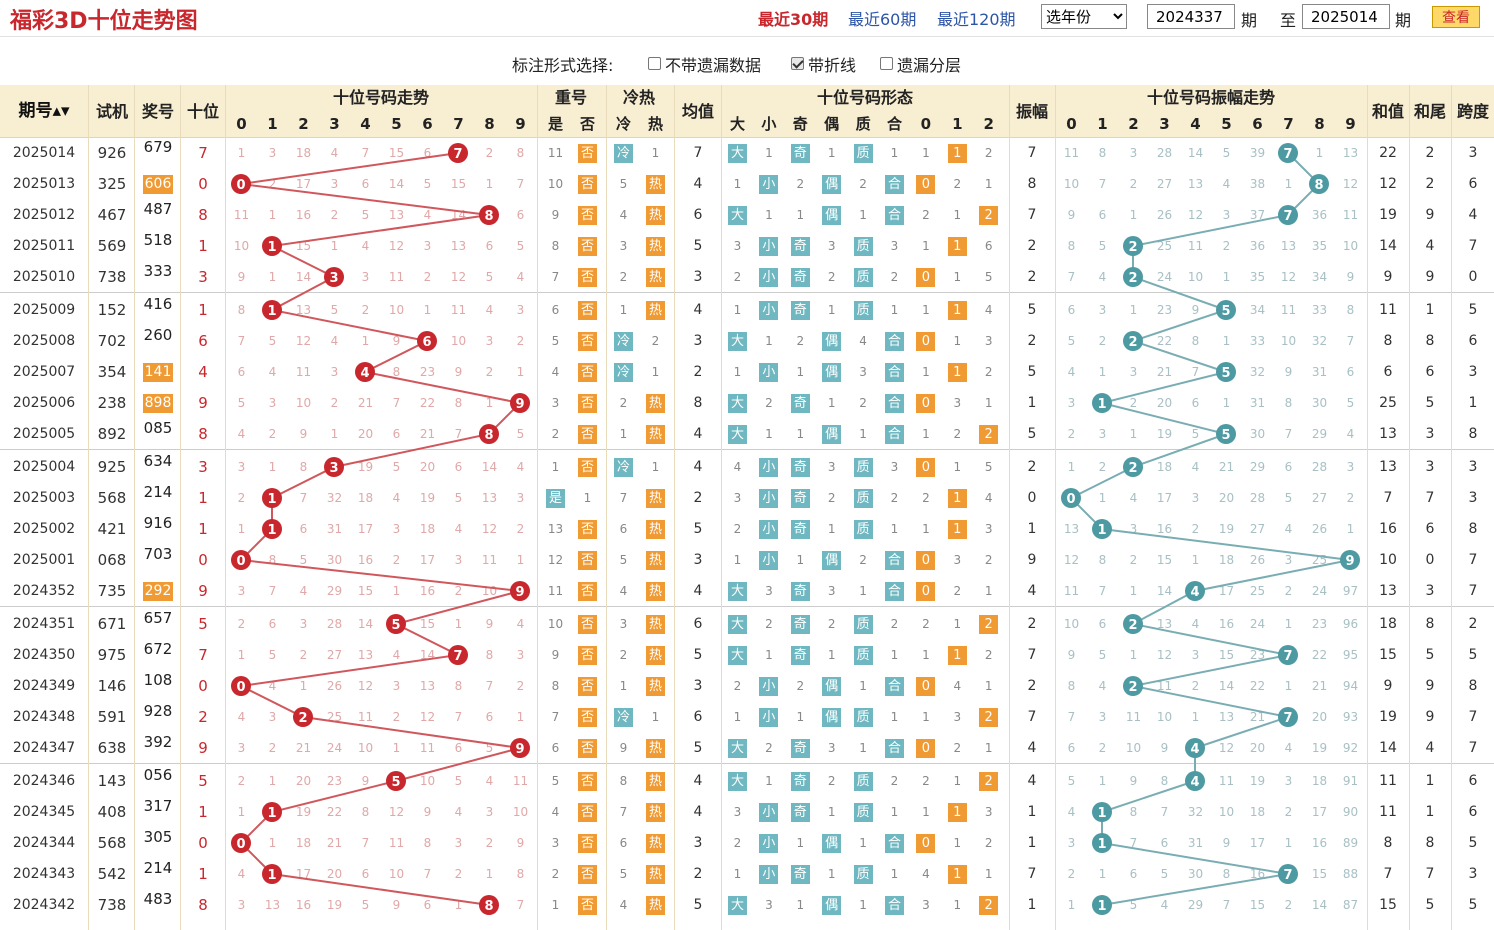  Describe the element at coordinates (976, 19) in the screenshot. I see `range-link-120: 最近120期` at that location.